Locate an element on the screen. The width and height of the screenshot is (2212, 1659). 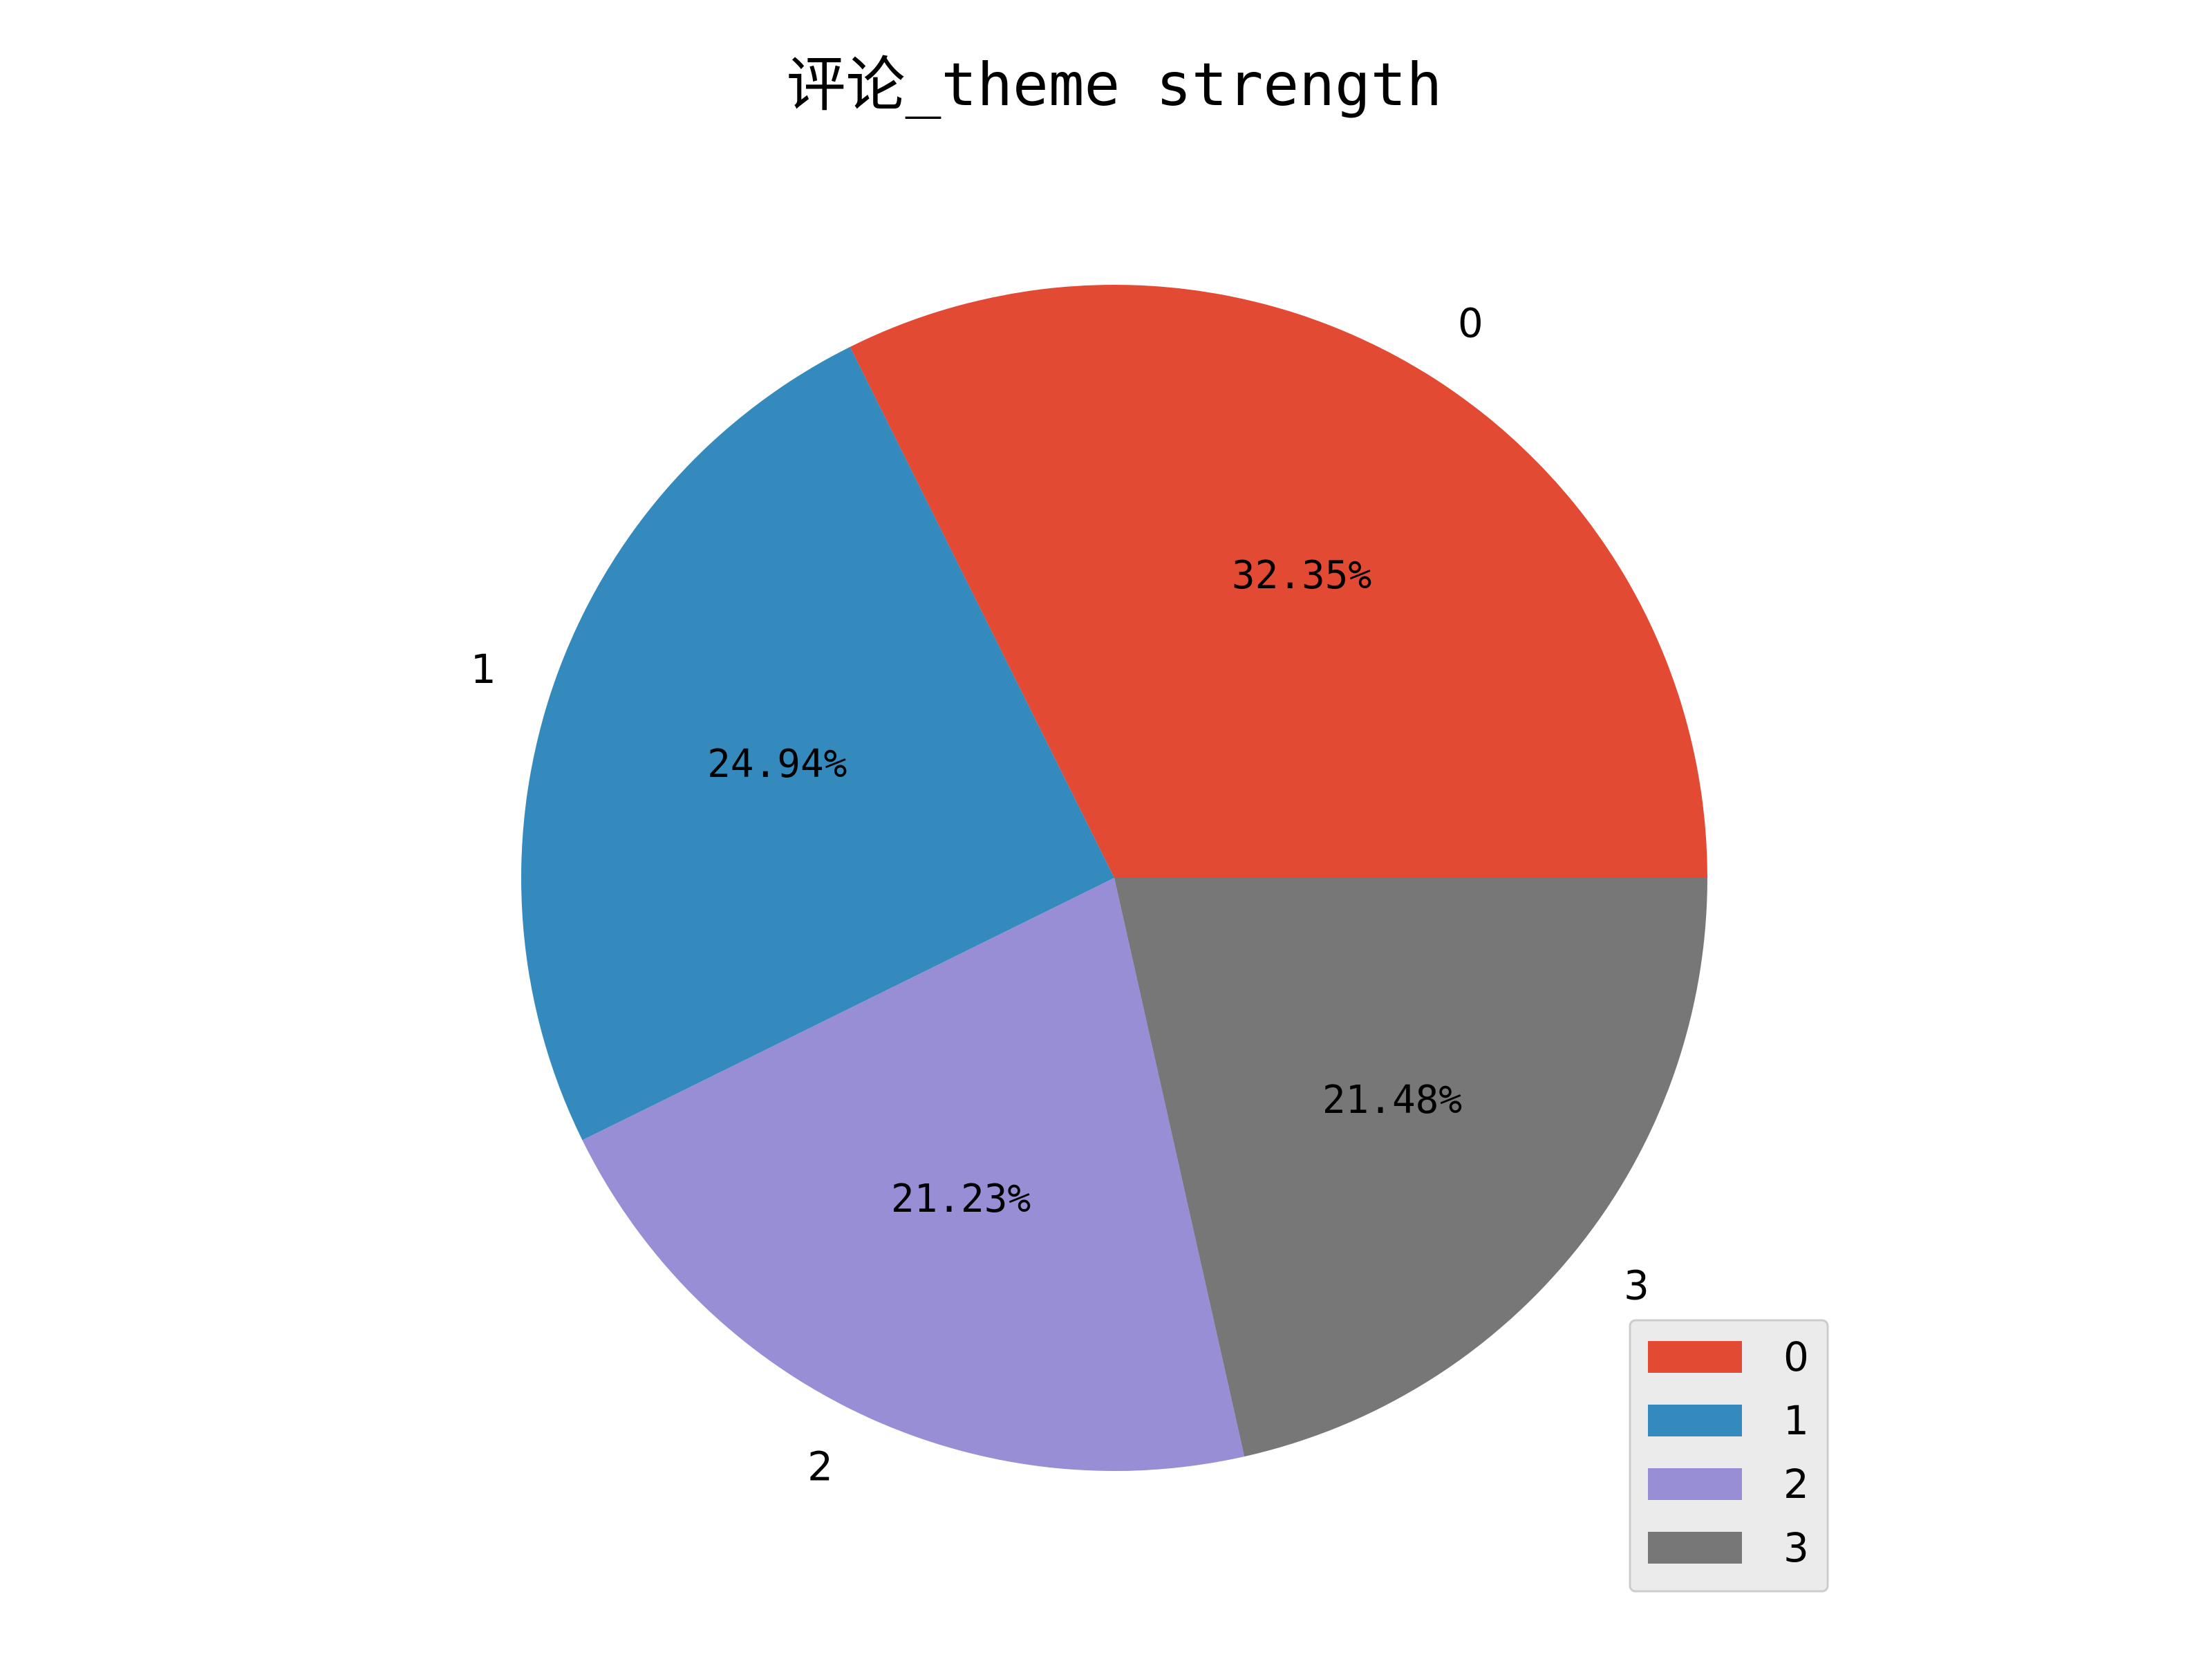
legend-items: 0 1 2 3 is located at coordinates (1728, 1452).